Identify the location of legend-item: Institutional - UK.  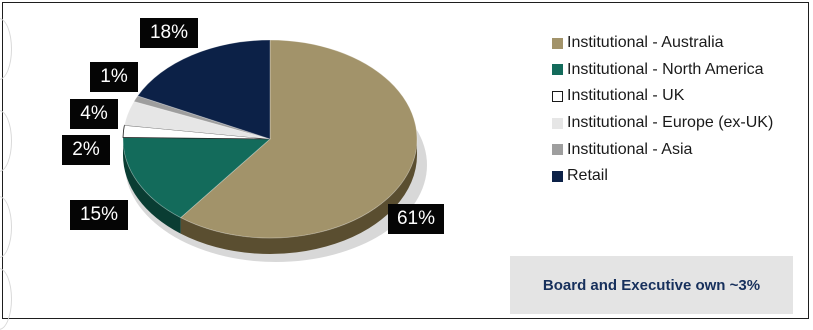
(662, 96).